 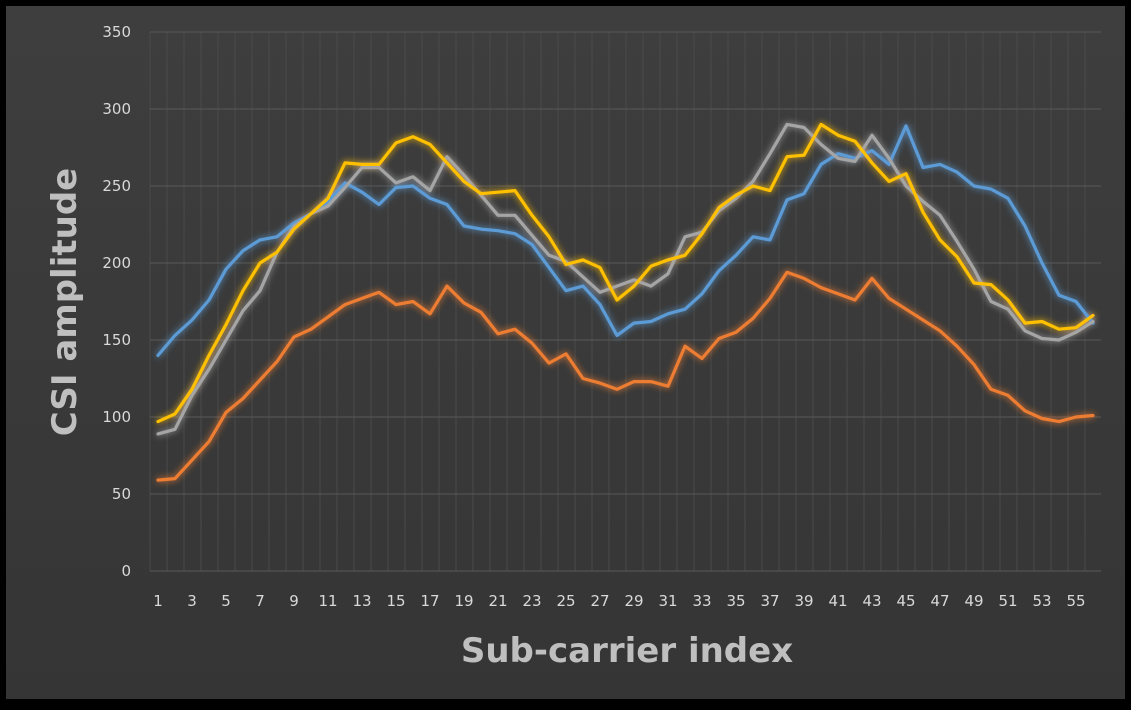 What do you see at coordinates (116, 32) in the screenshot?
I see `y-tick-label: 350` at bounding box center [116, 32].